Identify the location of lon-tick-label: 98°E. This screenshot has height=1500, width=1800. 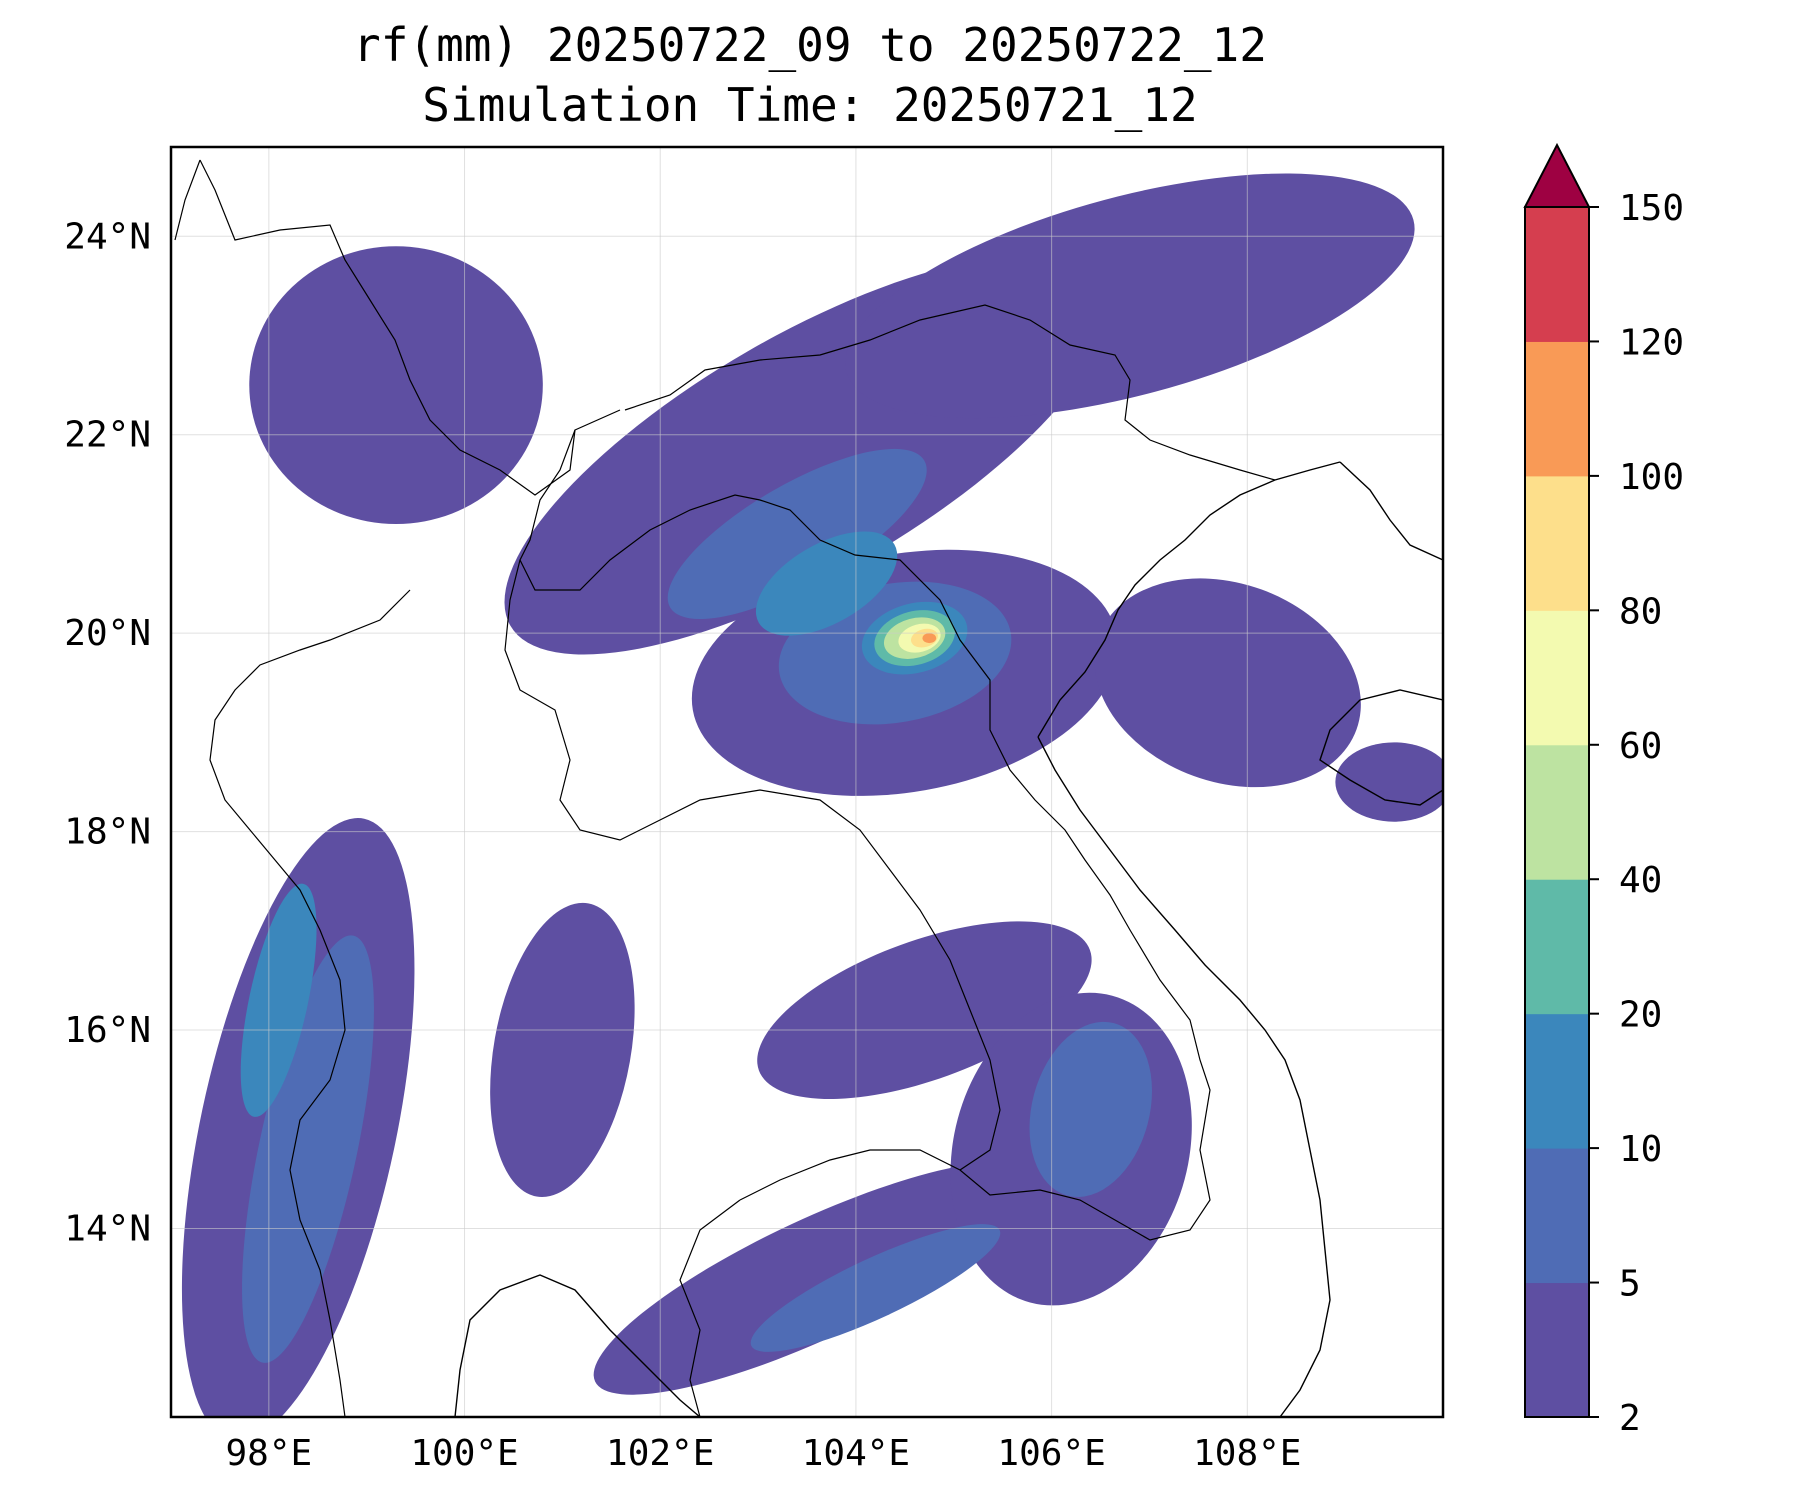
(268, 1453).